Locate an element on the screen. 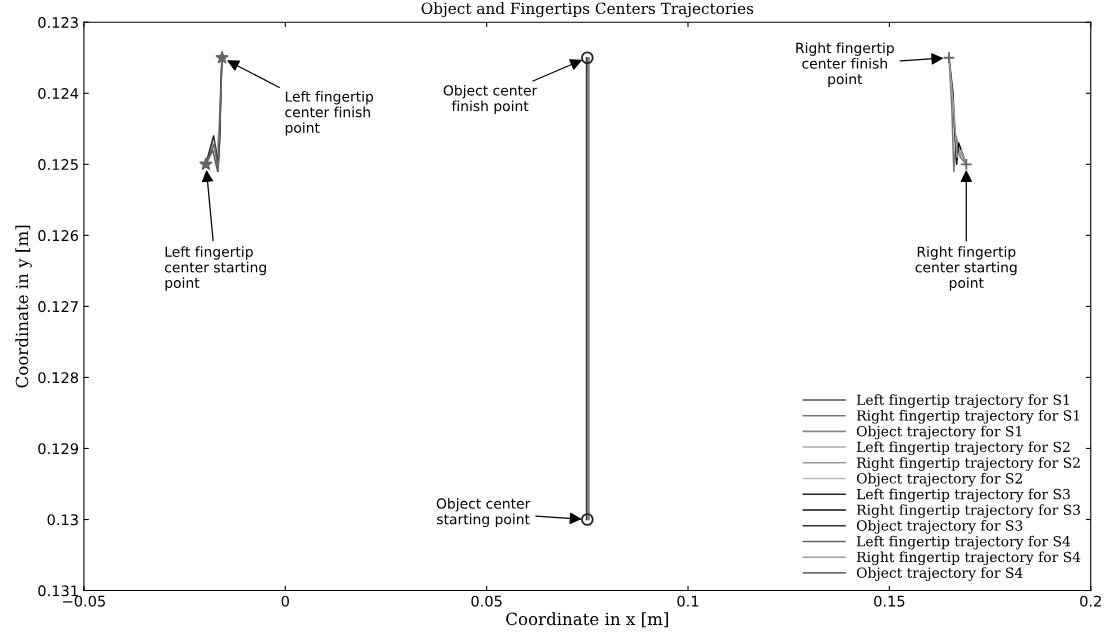 This screenshot has width=1104, height=635. annotation: Object center finish point is located at coordinates (490, 99).